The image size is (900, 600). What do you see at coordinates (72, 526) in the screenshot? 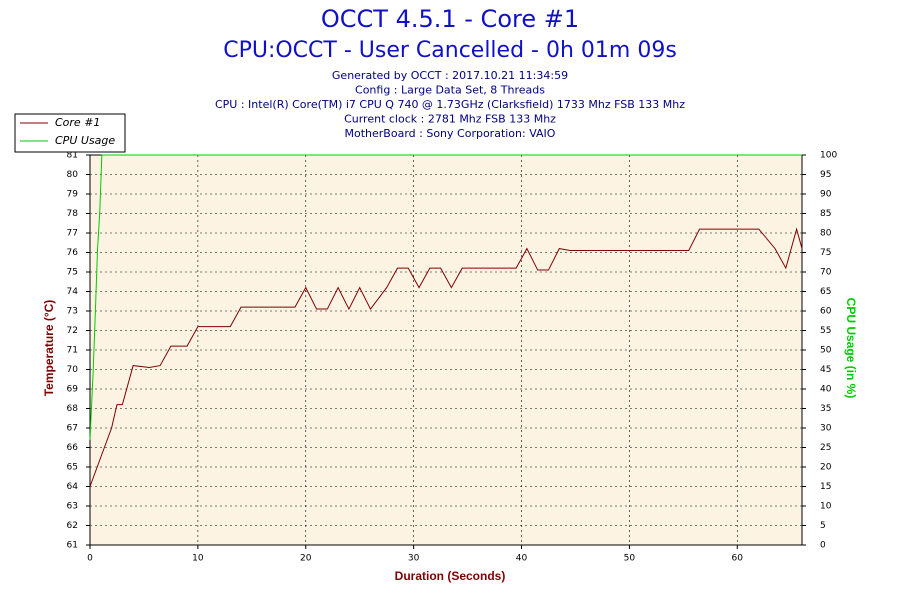
I see `y-tick-label: 62` at bounding box center [72, 526].